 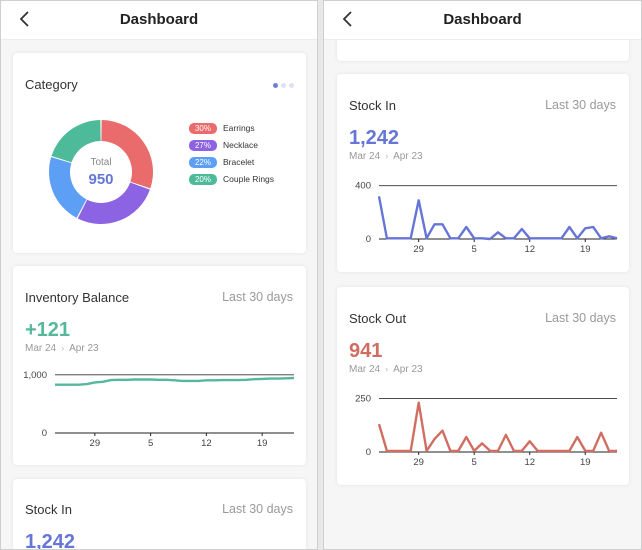 What do you see at coordinates (257, 297) in the screenshot?
I see `inventory-period: Last 30 days` at bounding box center [257, 297].